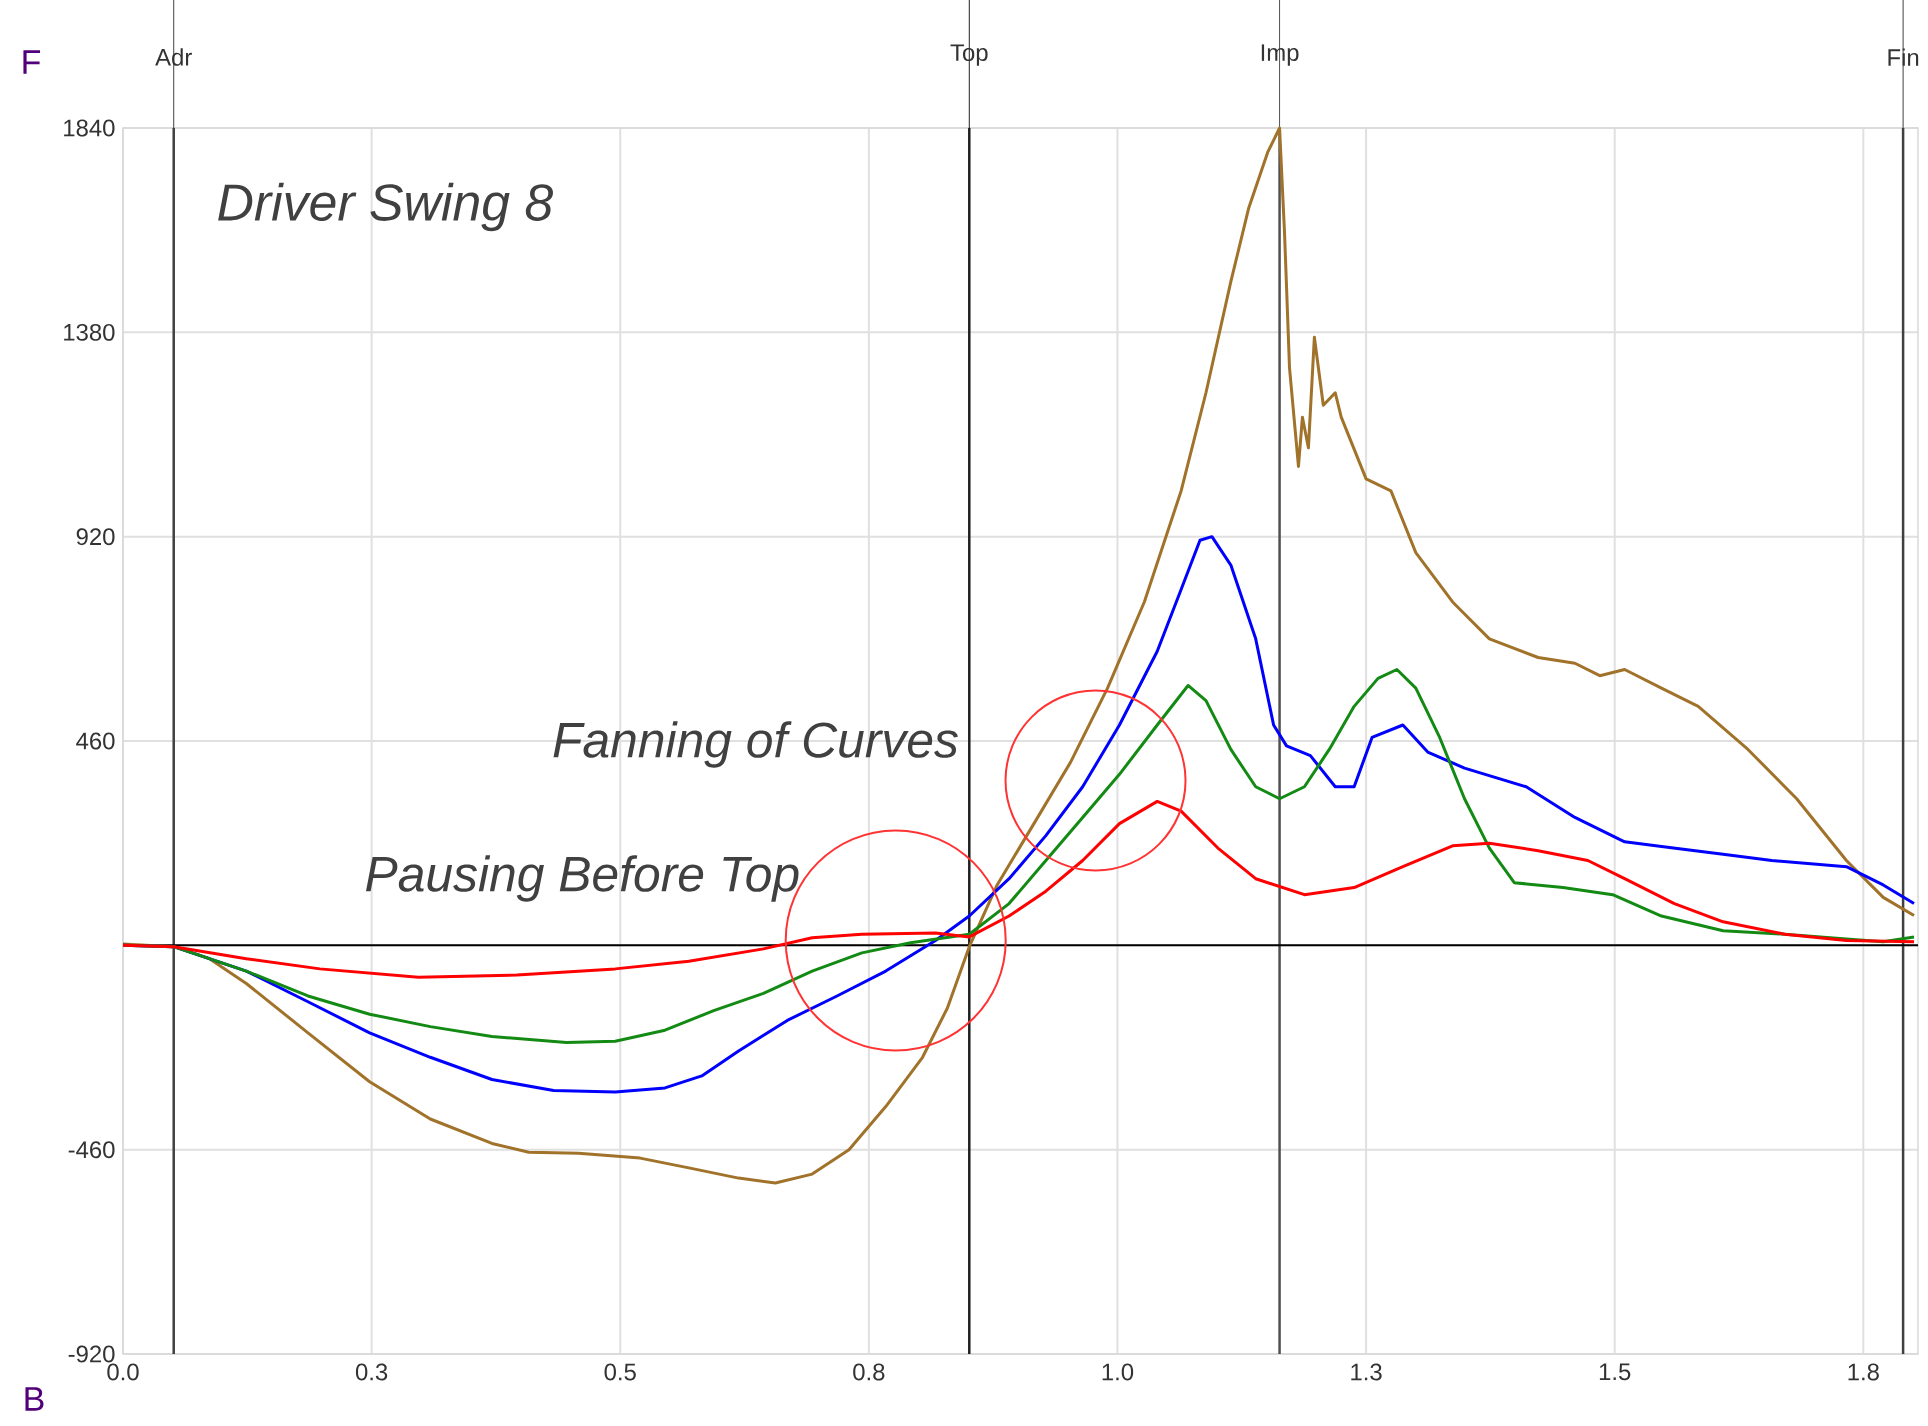 Image resolution: width=1928 pixels, height=1426 pixels. What do you see at coordinates (1366, 1372) in the screenshot?
I see `x-tick-label: 1.3` at bounding box center [1366, 1372].